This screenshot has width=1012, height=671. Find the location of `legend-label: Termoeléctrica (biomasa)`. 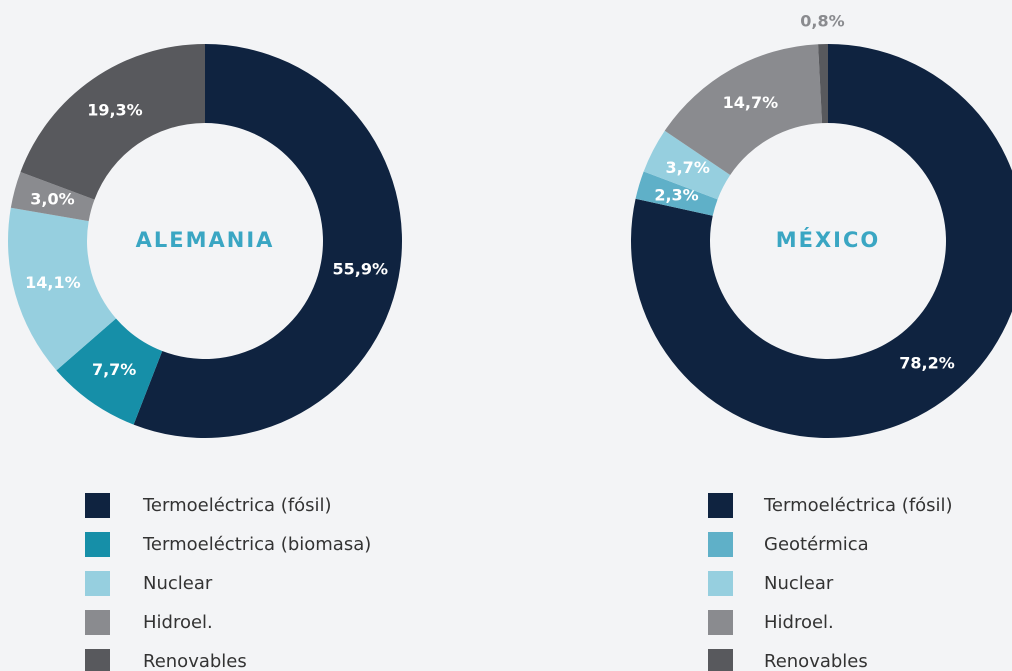

legend-label: Termoeléctrica (biomasa) is located at coordinates (256, 544).